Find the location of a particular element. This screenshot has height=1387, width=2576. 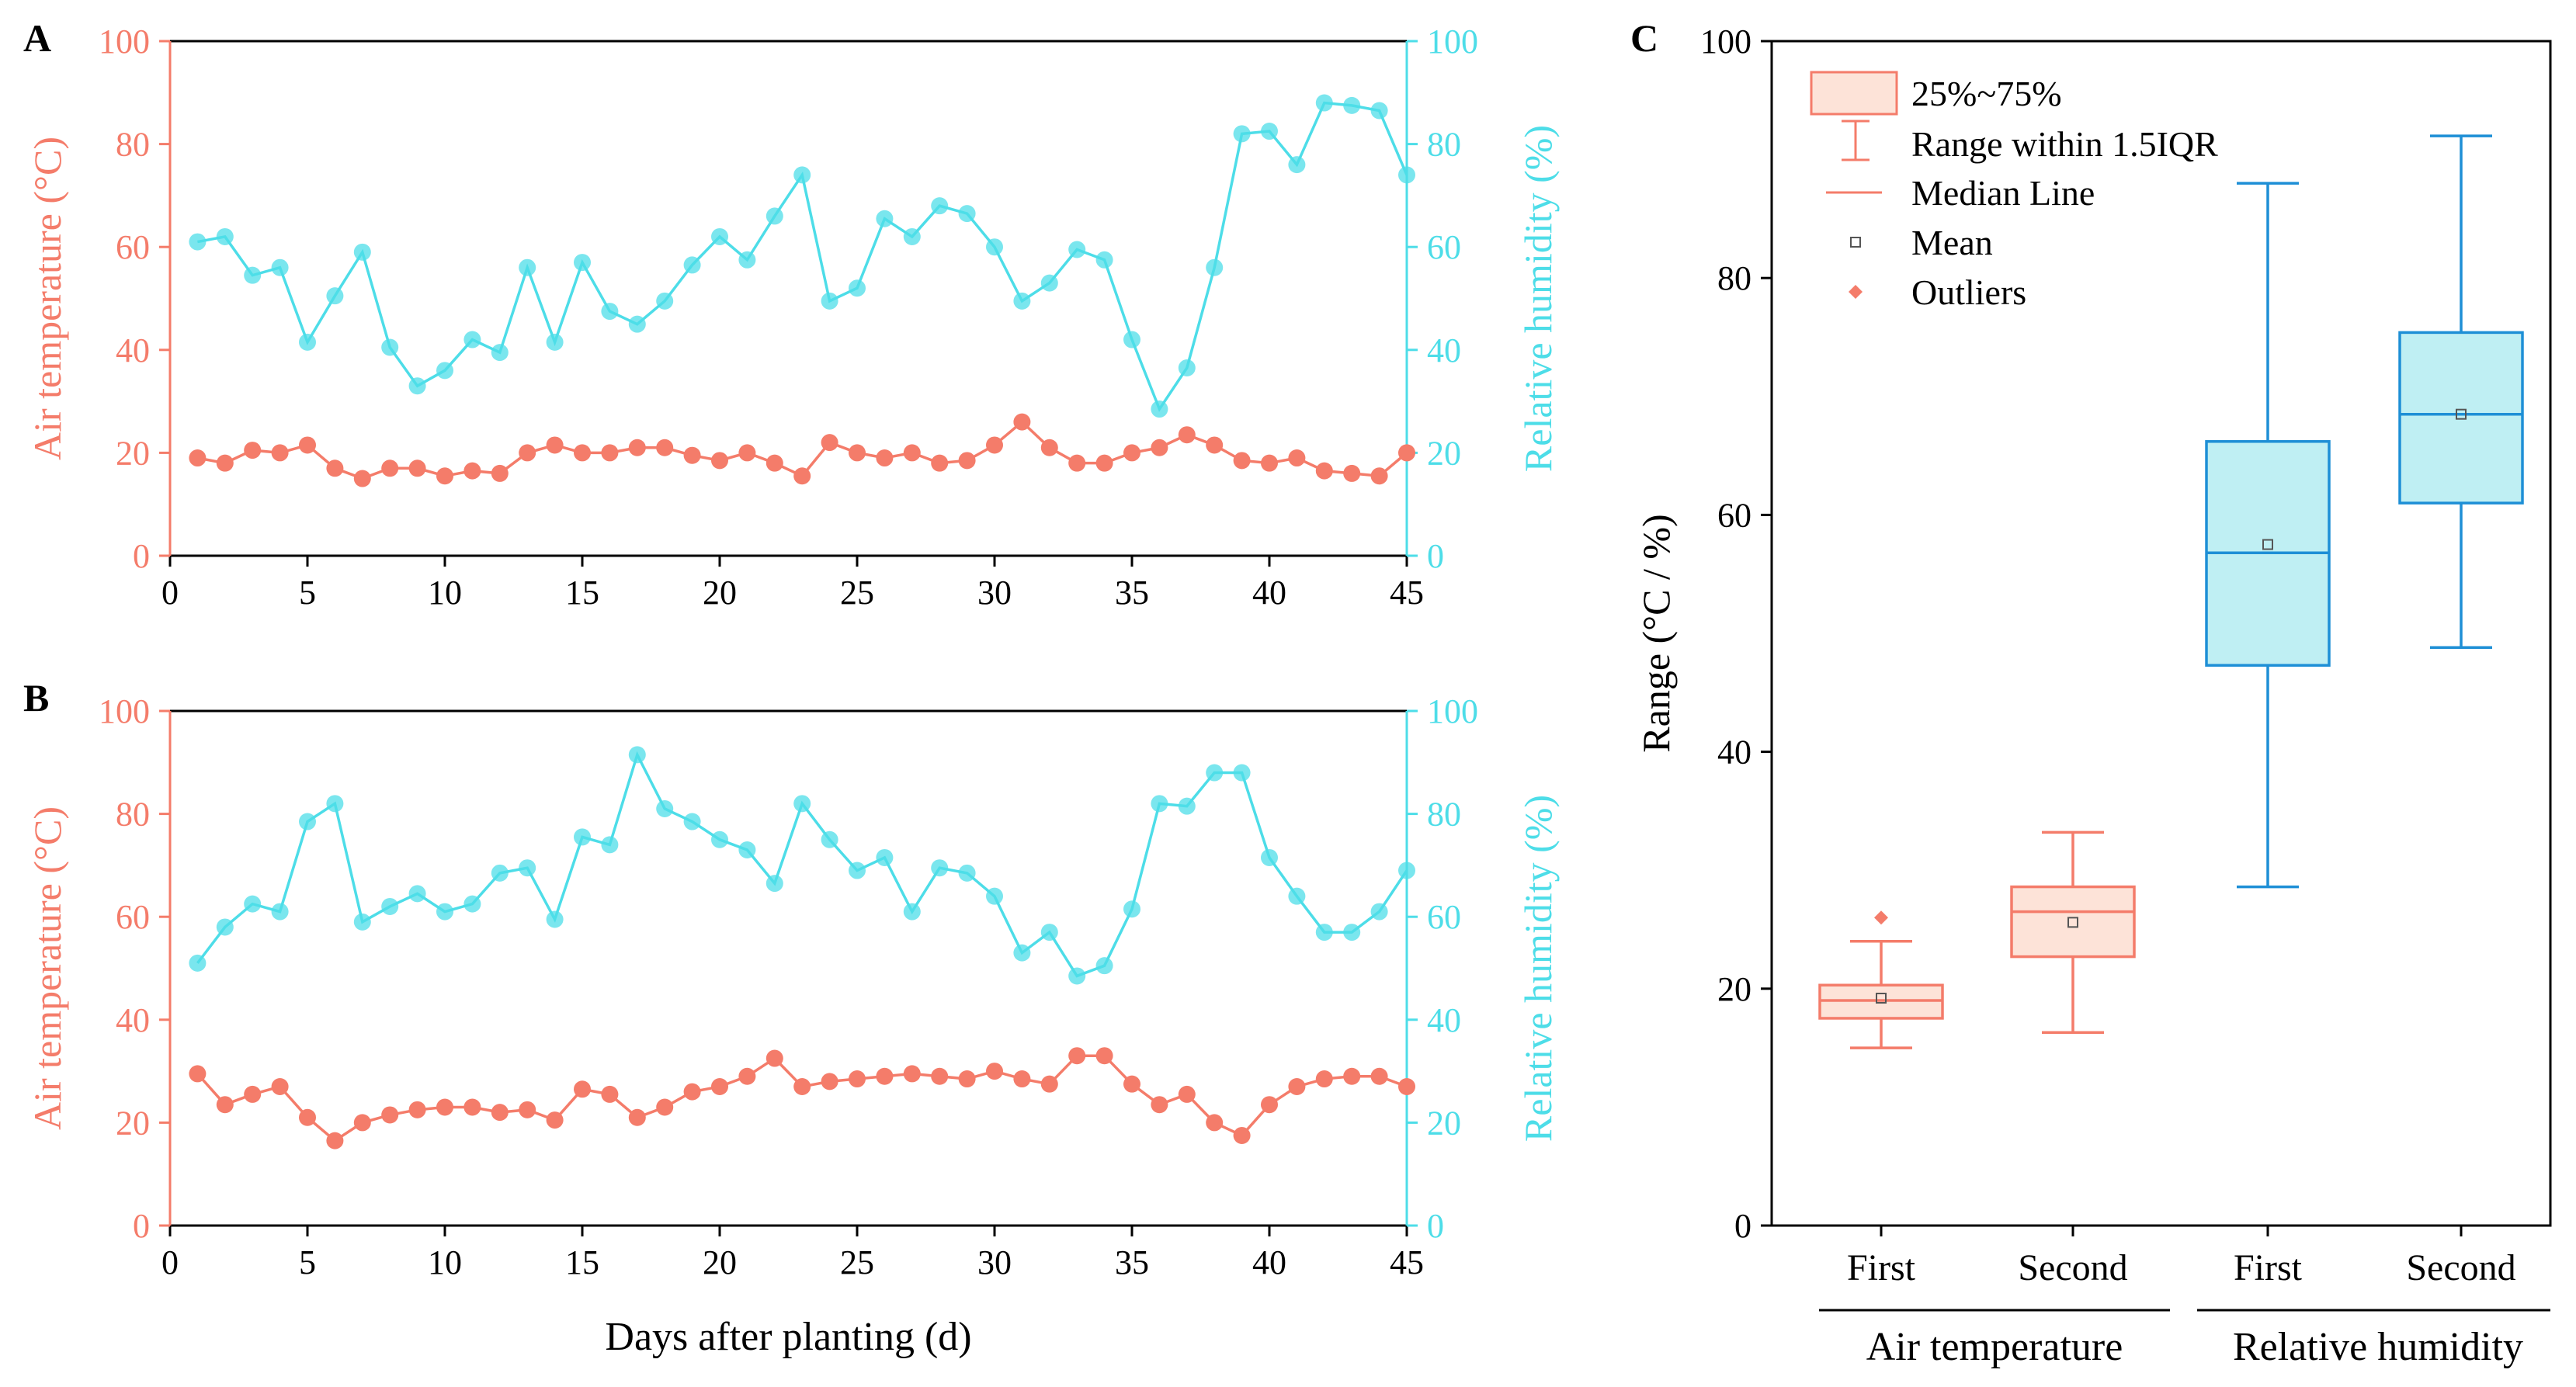

x-tick-label: 45 is located at coordinates (1407, 1262).